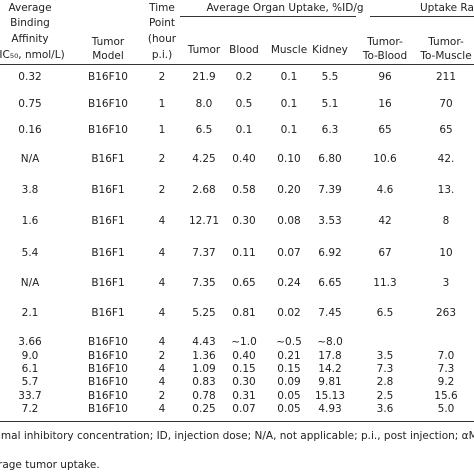  What do you see at coordinates (446, 77) in the screenshot?
I see `cell: 211` at bounding box center [446, 77].